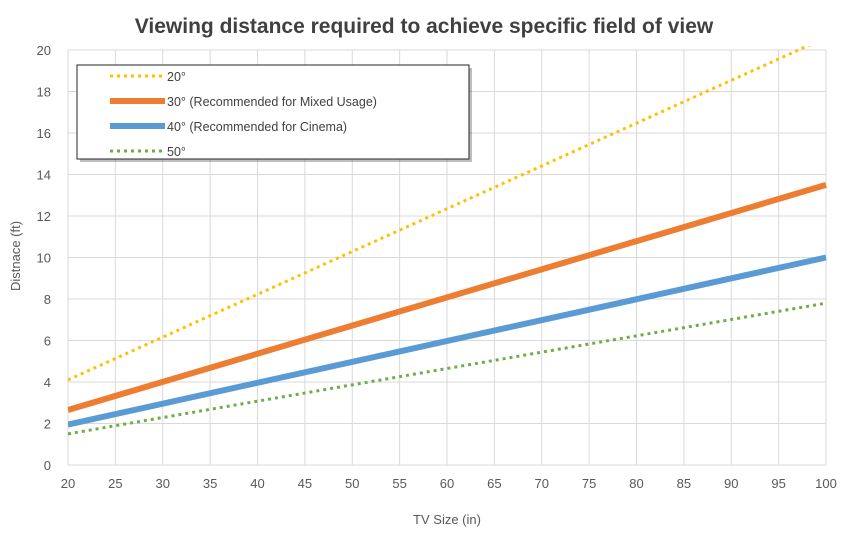 Image resolution: width=852 pixels, height=533 pixels. Describe the element at coordinates (47, 382) in the screenshot. I see `y-tick-label: 4` at that location.